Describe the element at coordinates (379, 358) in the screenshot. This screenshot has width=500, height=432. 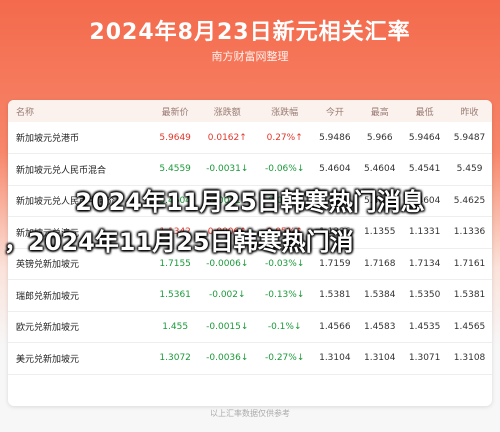
I see `cell-high: 1.3104` at that location.